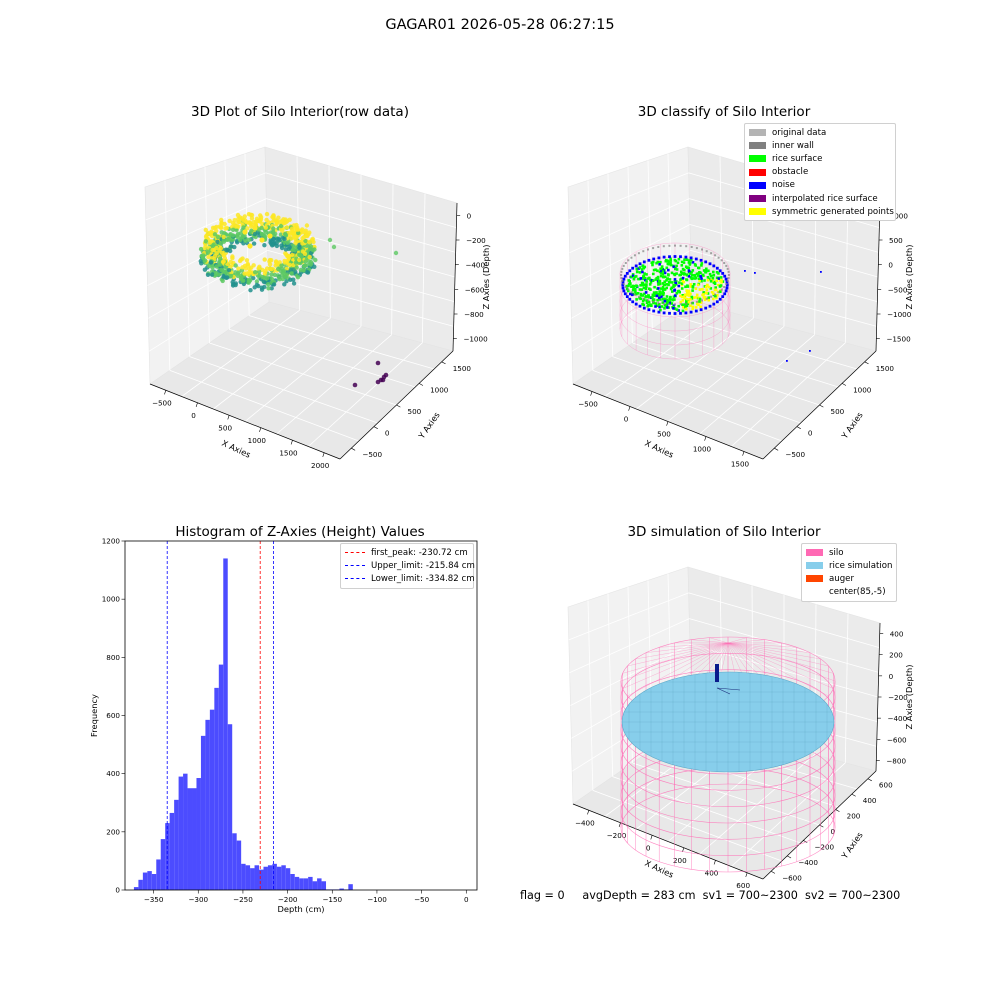 This screenshot has width=1000, height=1000. I want to click on sim-z-tick-label: −400, so click(897, 718).